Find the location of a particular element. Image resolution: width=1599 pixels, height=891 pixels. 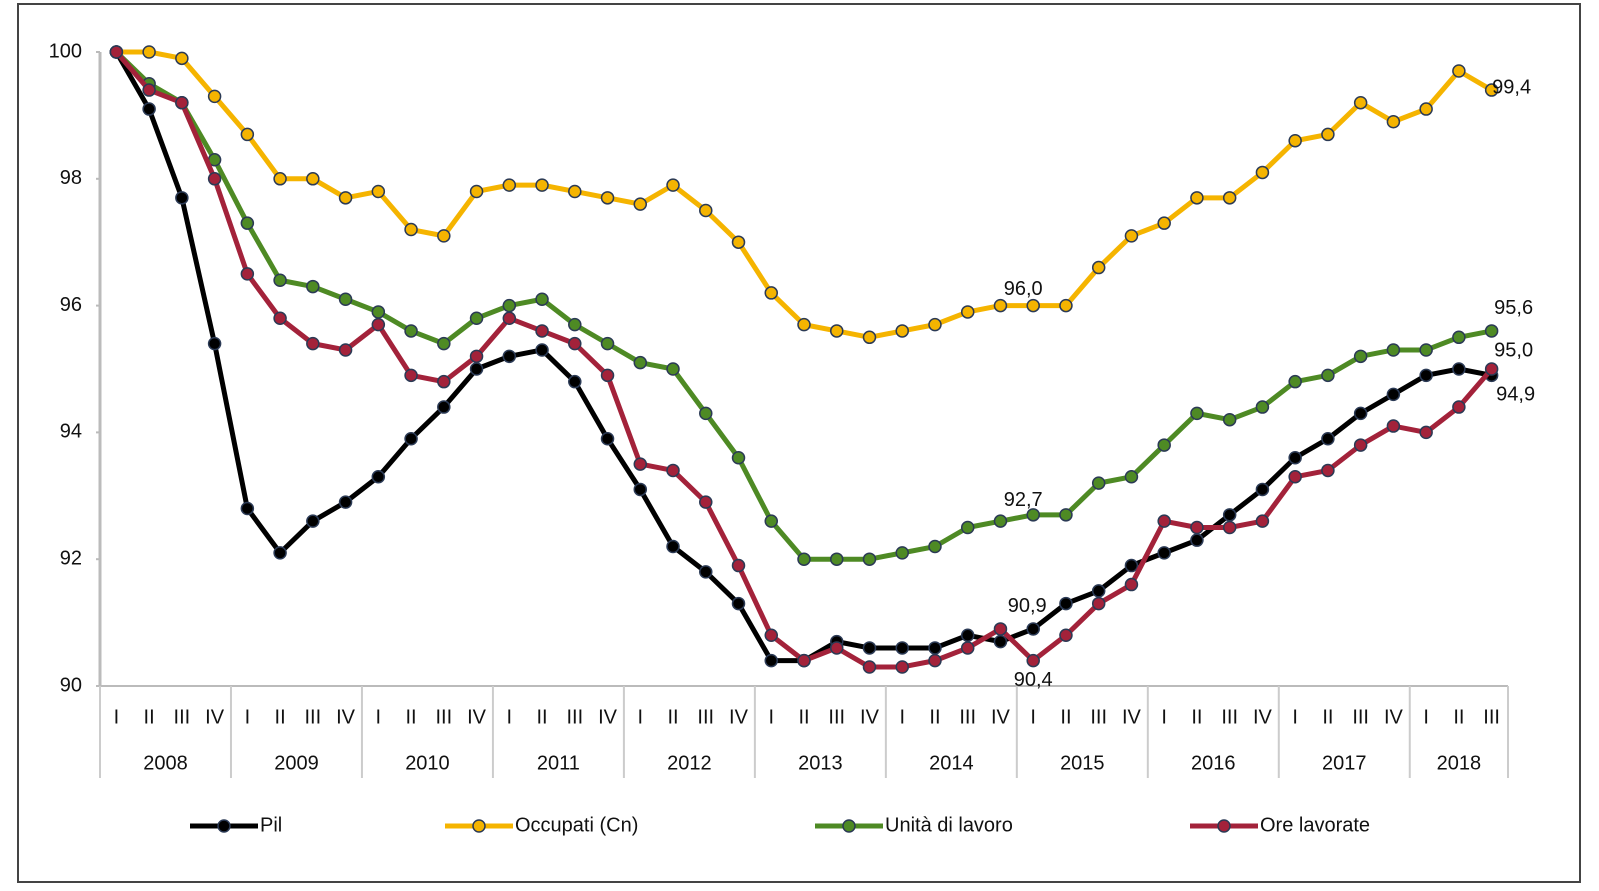

x-group-label: 2016 is located at coordinates (1213, 763).